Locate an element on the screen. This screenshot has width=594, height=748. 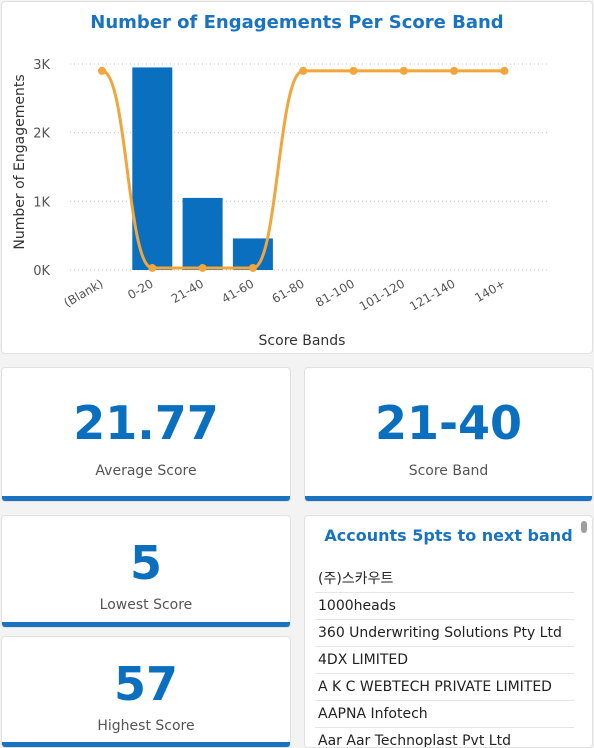
highest-score-card: 57 Highest Score is located at coordinates (146, 692).